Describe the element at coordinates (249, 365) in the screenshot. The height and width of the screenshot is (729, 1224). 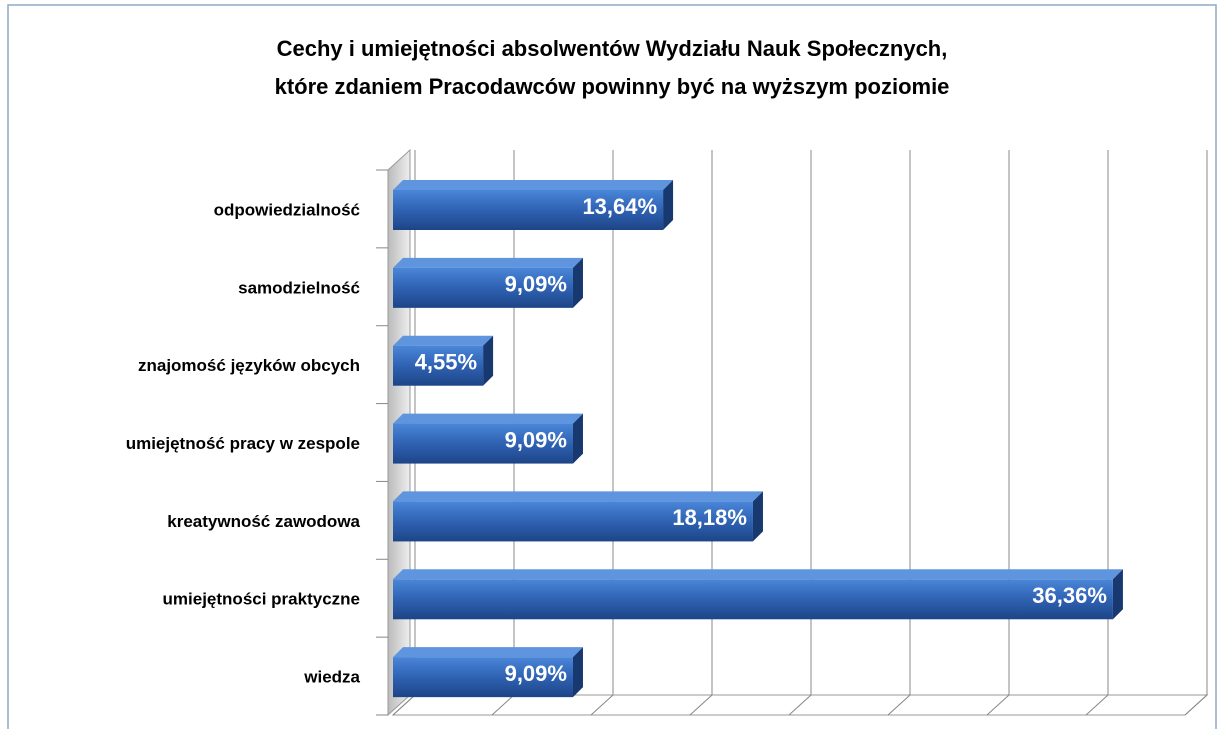
I see `y-tick-label: znajomość języków obcych` at that location.